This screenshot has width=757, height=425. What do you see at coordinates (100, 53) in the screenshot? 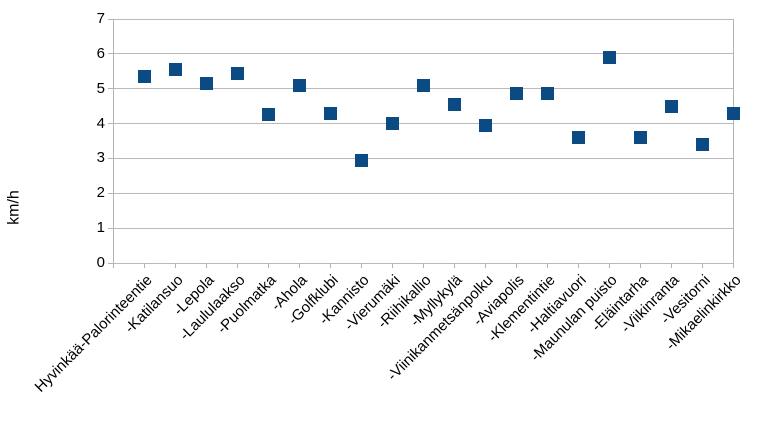
I see `y-tick-label: 6` at bounding box center [100, 53].